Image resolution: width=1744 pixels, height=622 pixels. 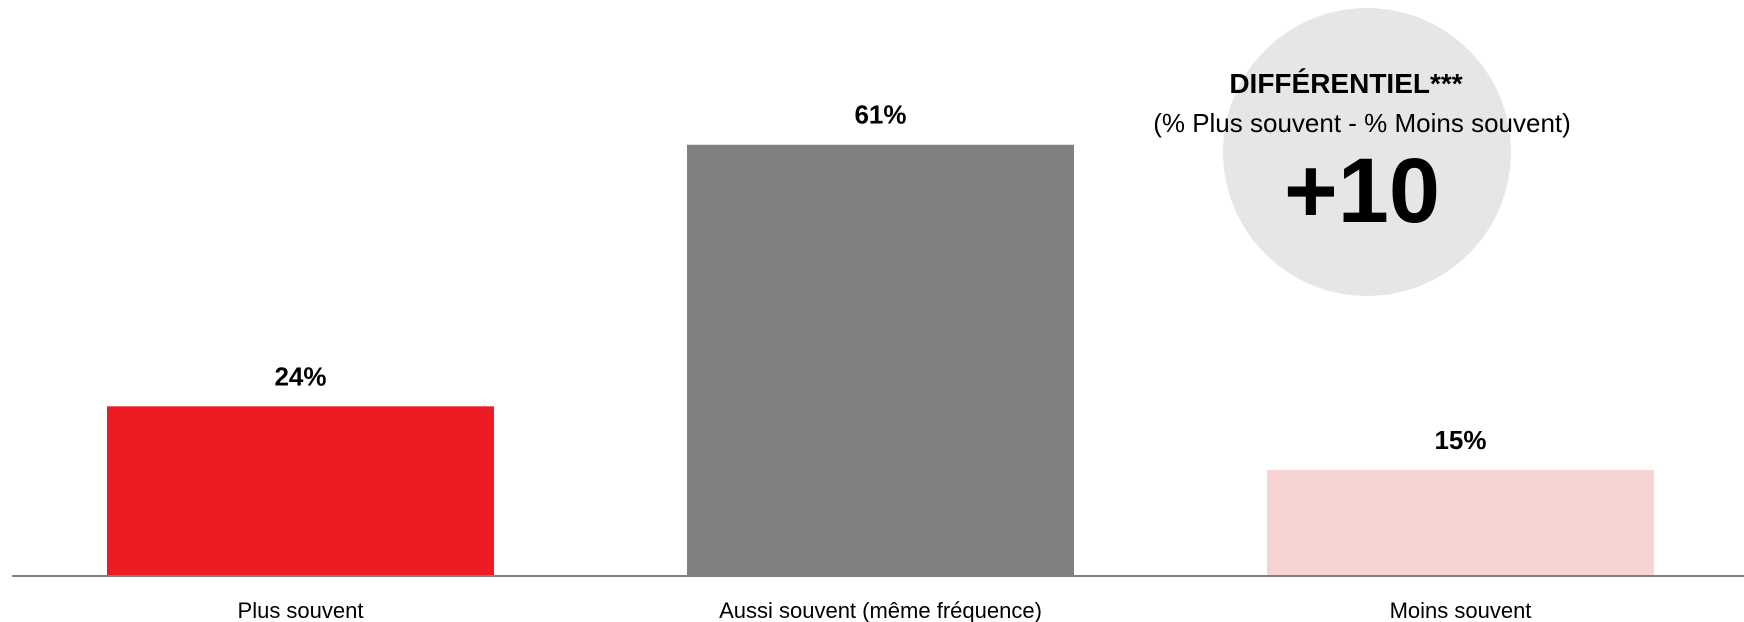 I want to click on differential-value: +10, so click(x=1362, y=191).